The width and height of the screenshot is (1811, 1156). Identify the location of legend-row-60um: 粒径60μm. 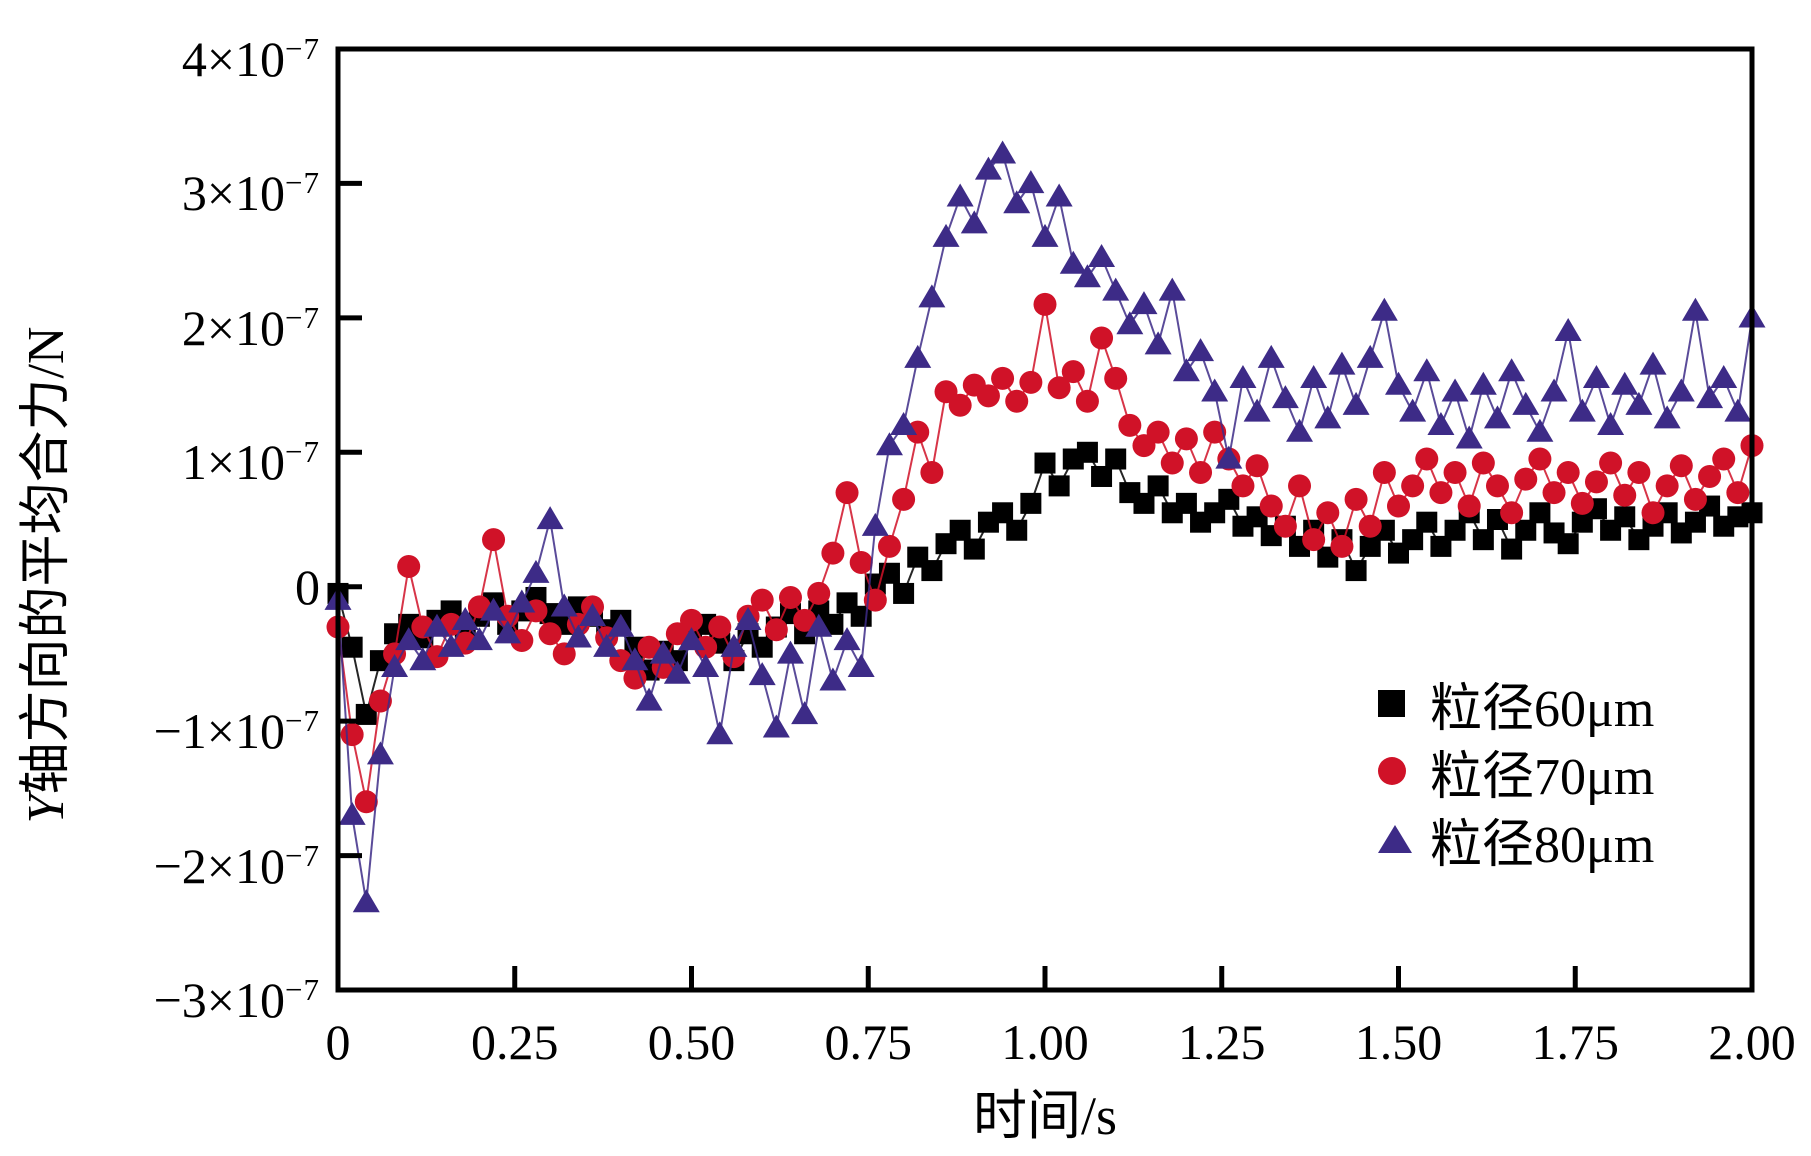
(1516, 707).